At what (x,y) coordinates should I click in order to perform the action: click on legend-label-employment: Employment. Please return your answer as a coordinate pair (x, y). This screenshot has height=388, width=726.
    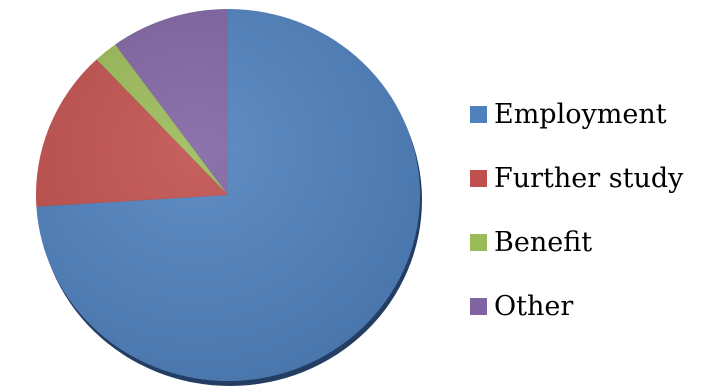
    Looking at the image, I should click on (580, 114).